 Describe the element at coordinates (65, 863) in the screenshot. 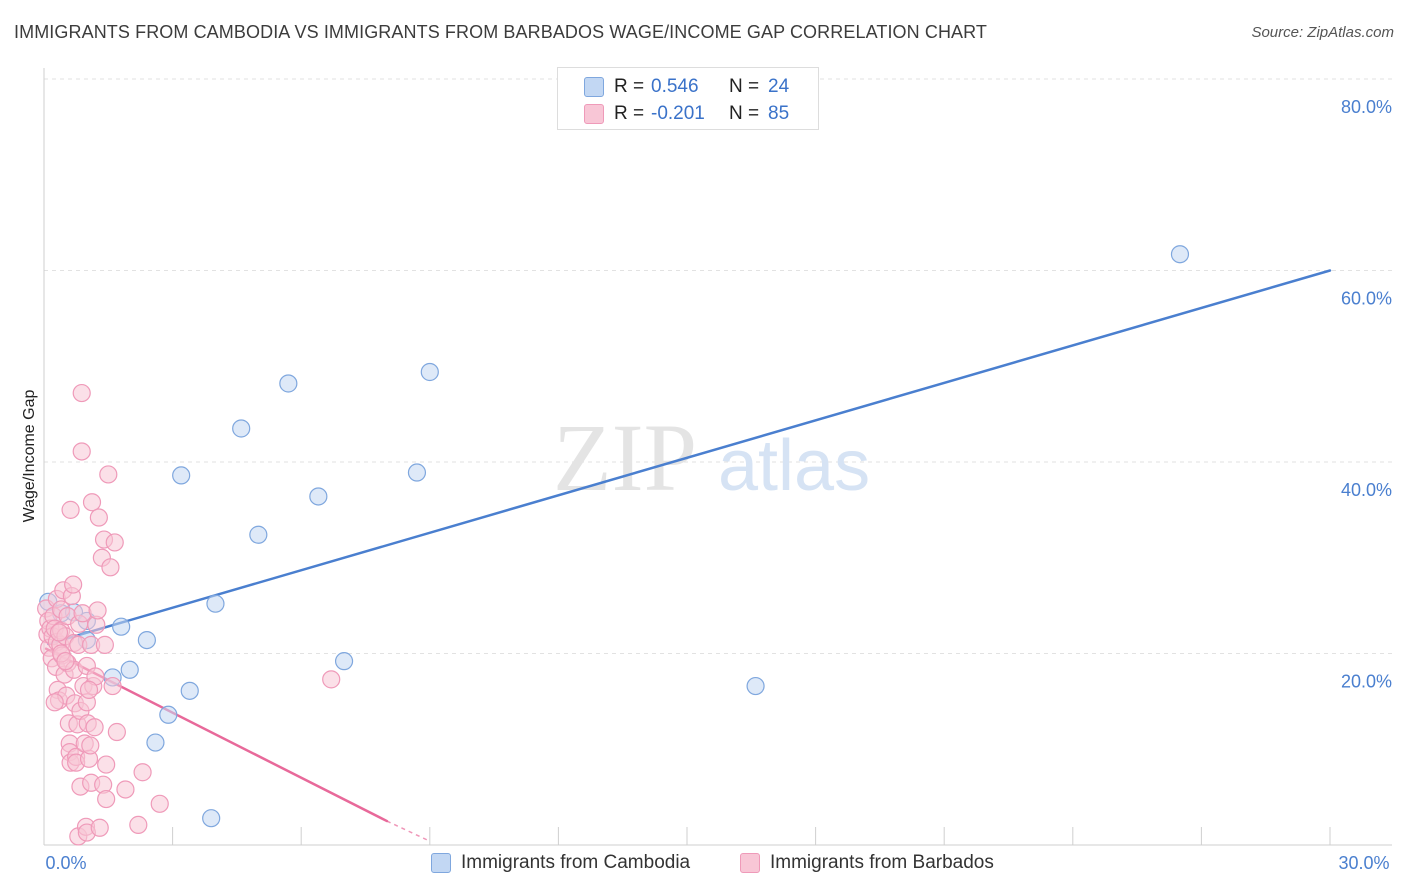

I see `x-tick-label: 0.0%` at that location.